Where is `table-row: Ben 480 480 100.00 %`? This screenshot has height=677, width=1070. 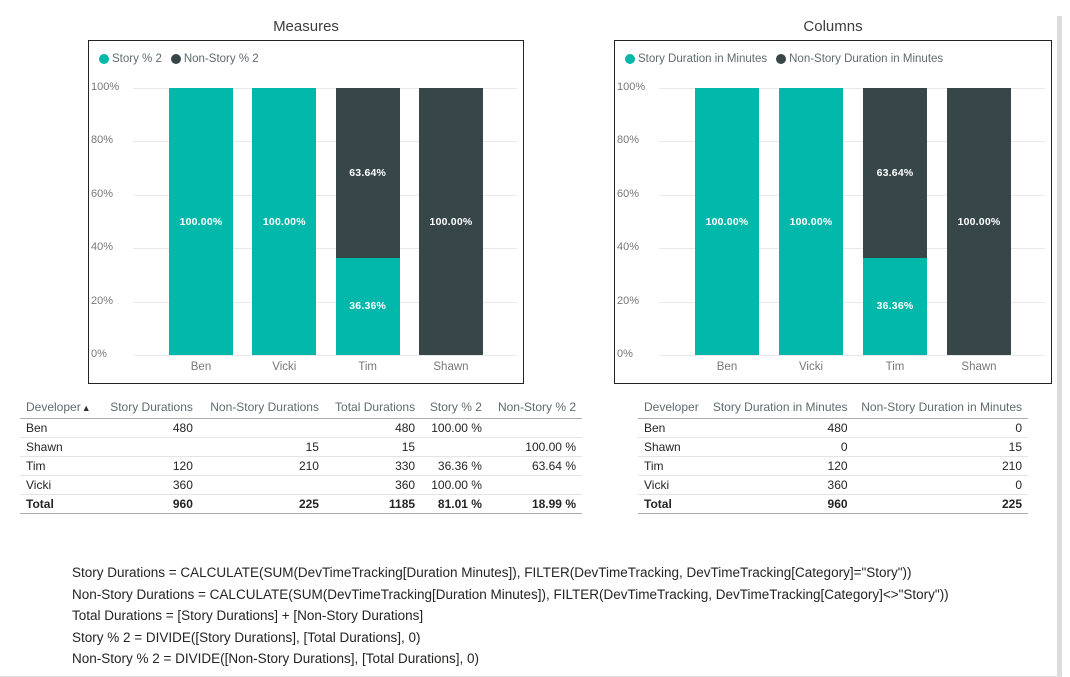
table-row: Ben 480 480 100.00 % is located at coordinates (301, 428).